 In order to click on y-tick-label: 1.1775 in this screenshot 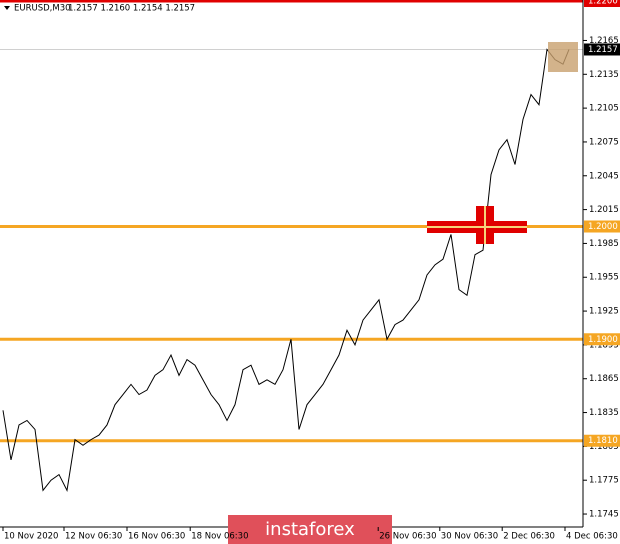, I will do `click(604, 481)`.